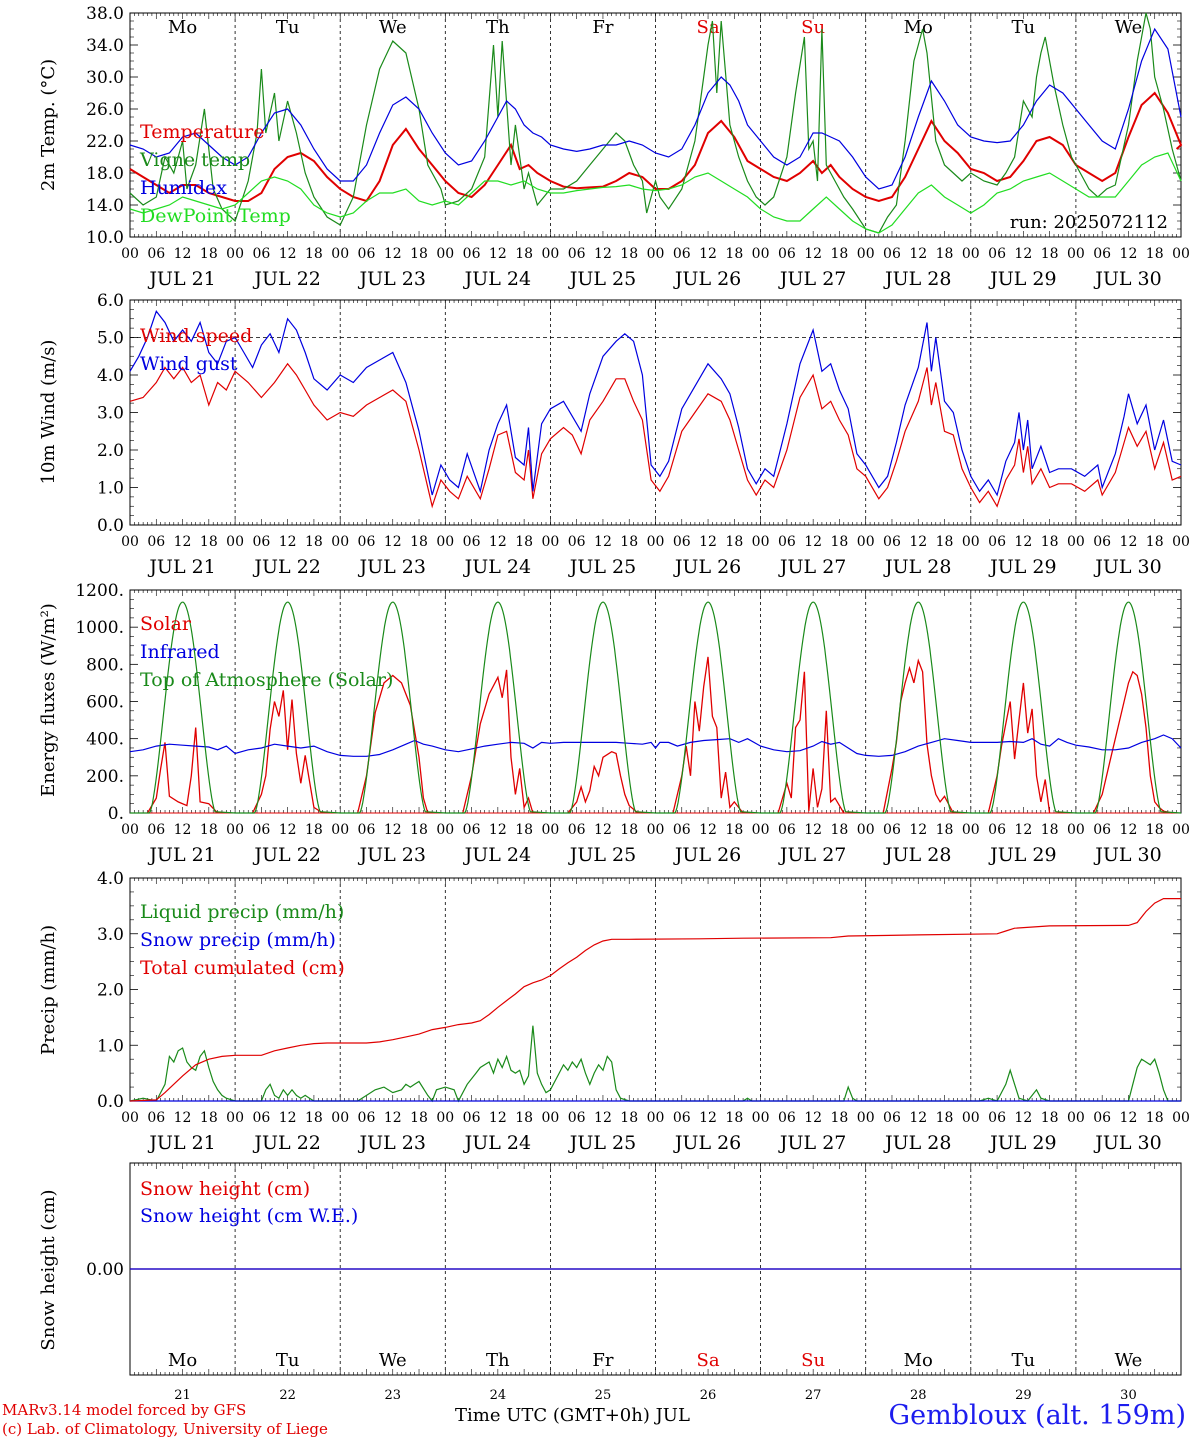 The height and width of the screenshot is (1440, 1194). Describe the element at coordinates (105, 665) in the screenshot. I see `y-tick-label: 800.` at that location.